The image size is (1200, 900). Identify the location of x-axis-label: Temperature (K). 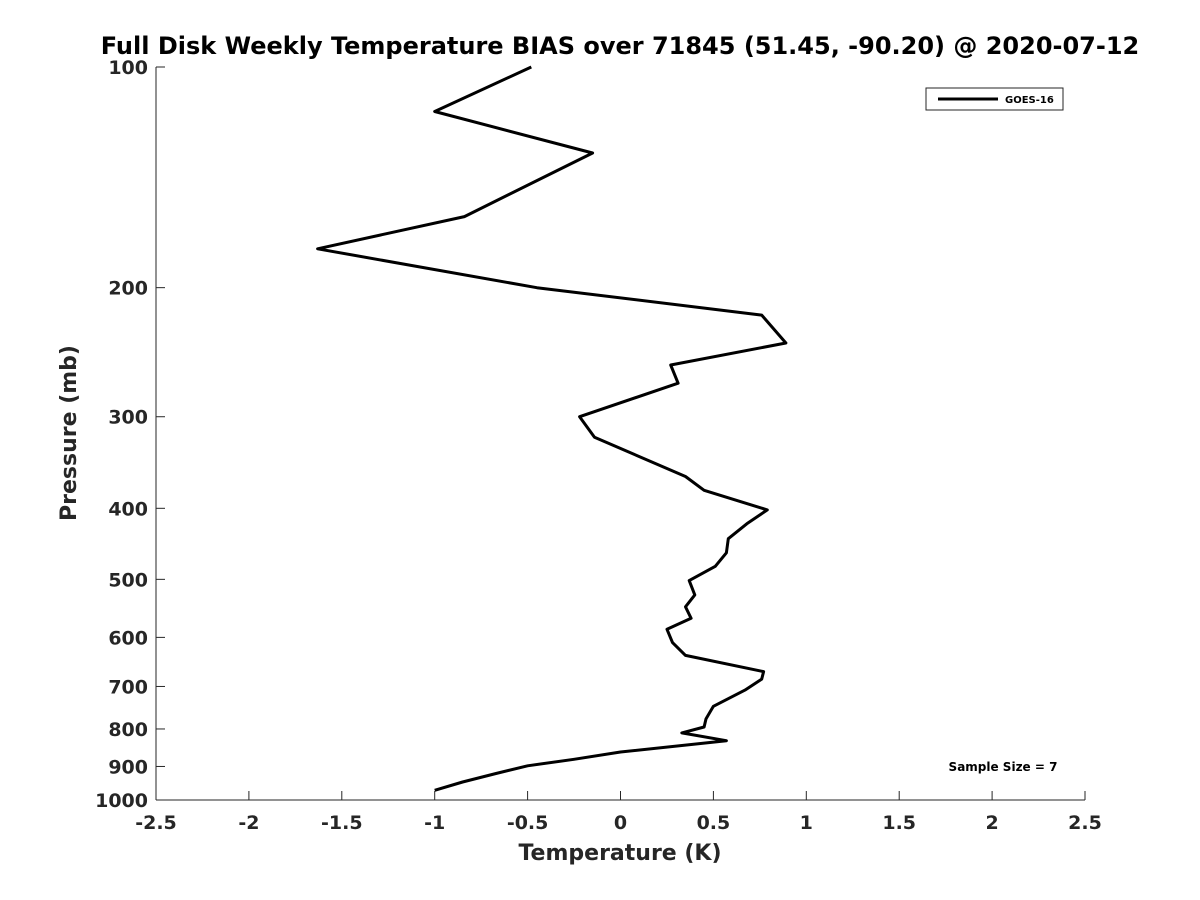
(619, 853).